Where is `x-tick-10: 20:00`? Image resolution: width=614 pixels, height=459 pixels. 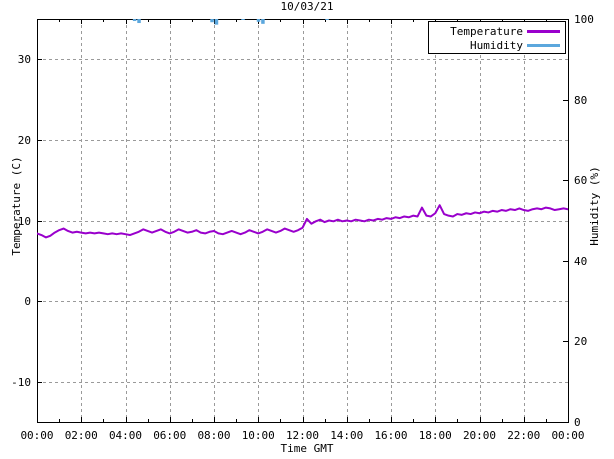 x-tick-10: 20:00 is located at coordinates (479, 435).